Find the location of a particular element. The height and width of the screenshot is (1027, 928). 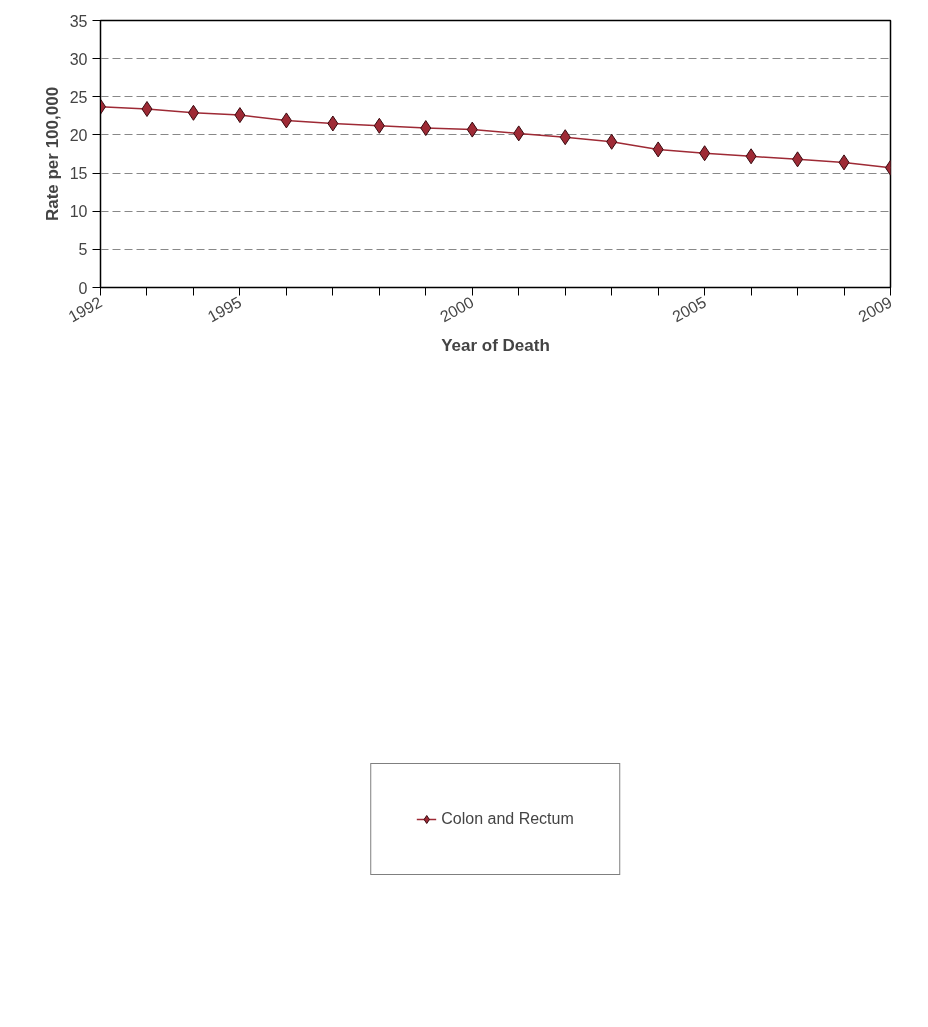

legend-label: Colon and Rectum is located at coordinates (507, 819).